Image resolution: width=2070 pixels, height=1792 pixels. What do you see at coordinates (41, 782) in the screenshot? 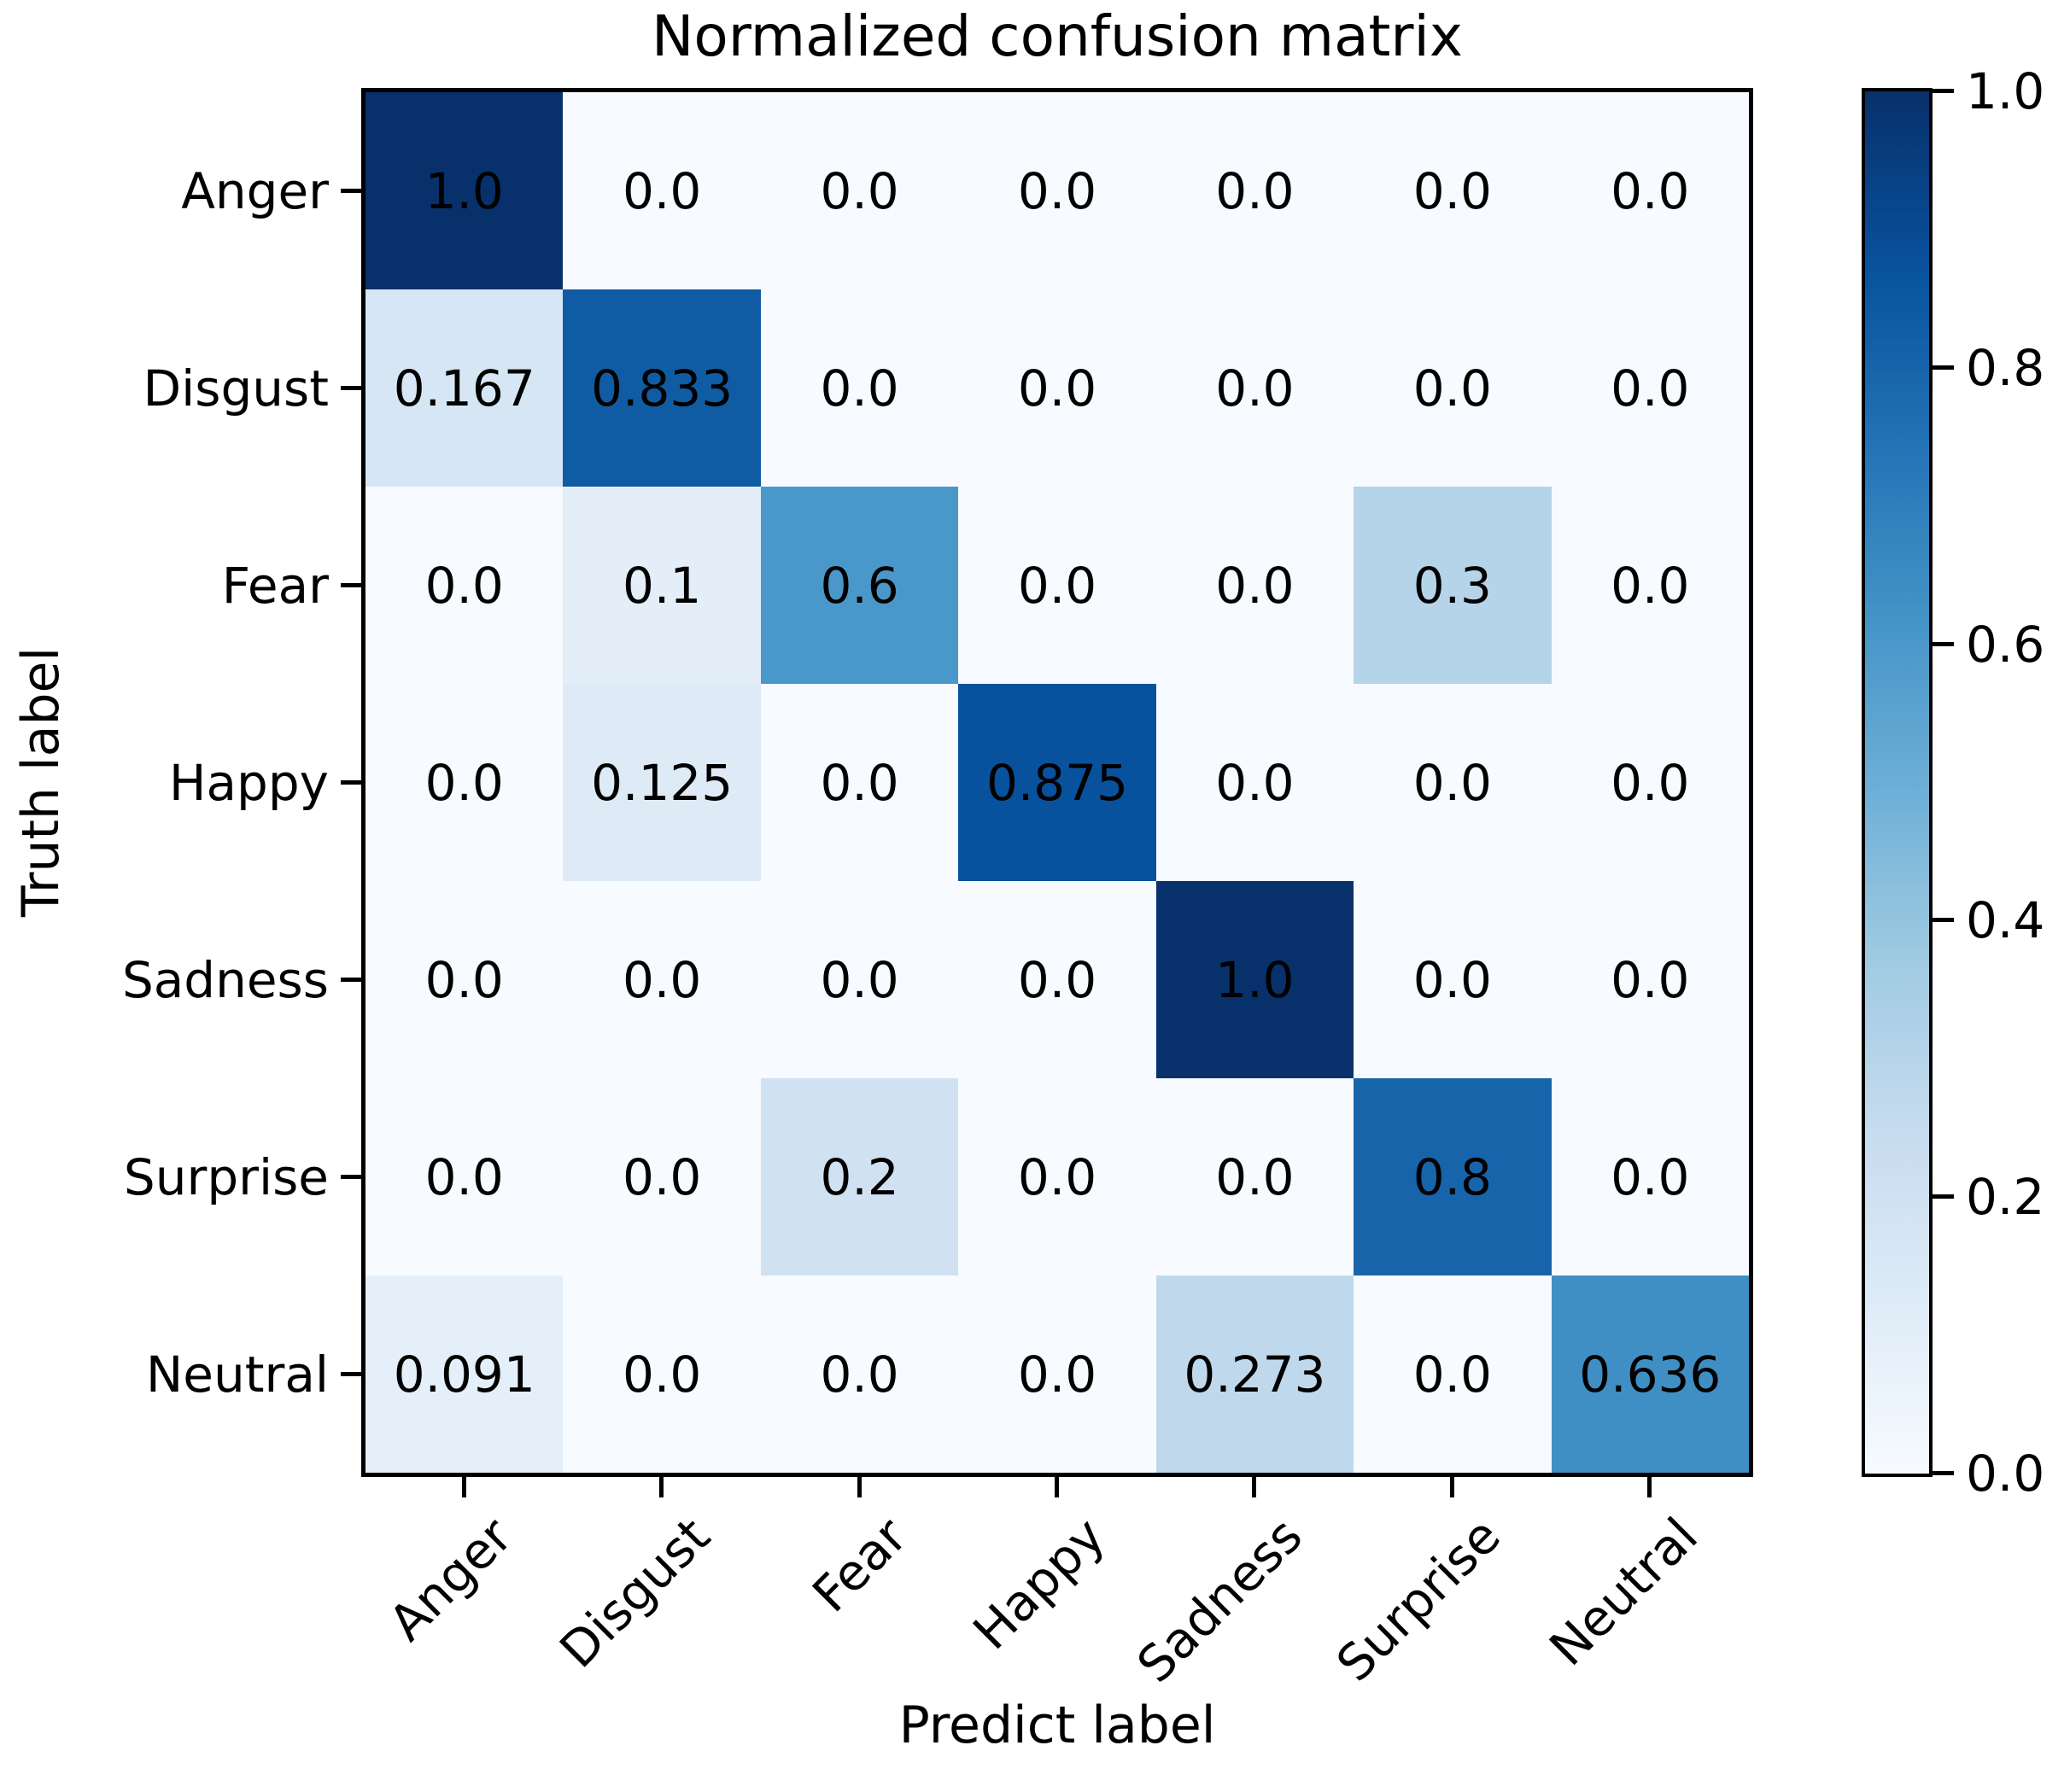
I see `y-axis-title: Truth label` at bounding box center [41, 782].